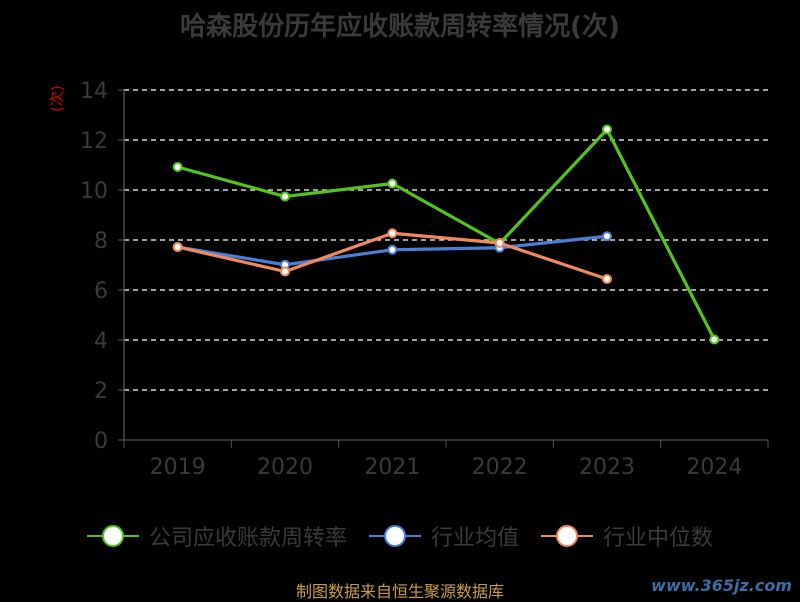  What do you see at coordinates (607, 236) in the screenshot?
I see `data-point-industry-mean-2023` at bounding box center [607, 236].